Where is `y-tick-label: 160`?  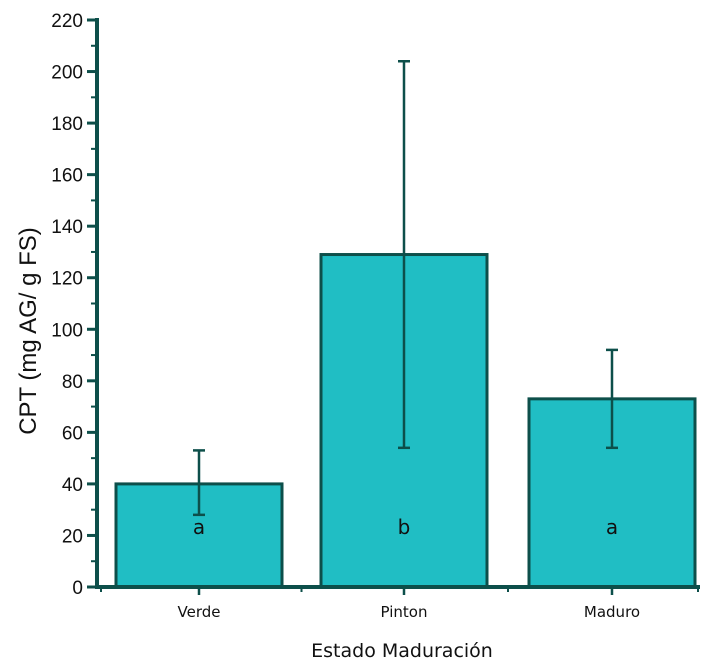
y-tick-label: 160 is located at coordinates (67, 176).